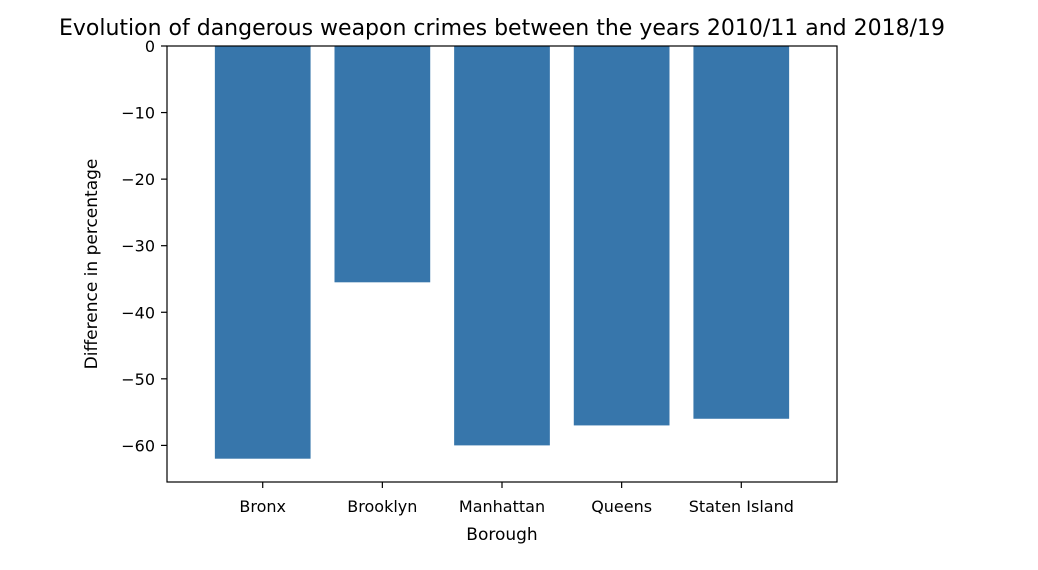 Image resolution: width=1038 pixels, height=570 pixels. What do you see at coordinates (741, 232) in the screenshot?
I see `bar-staten-island` at bounding box center [741, 232].